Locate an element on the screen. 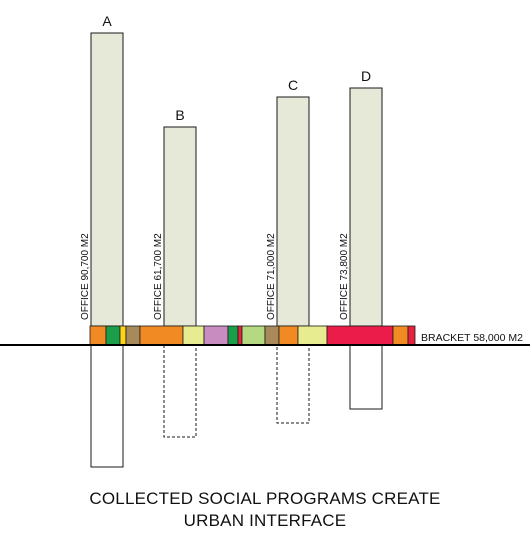  tower-b-basement is located at coordinates (180, 391).